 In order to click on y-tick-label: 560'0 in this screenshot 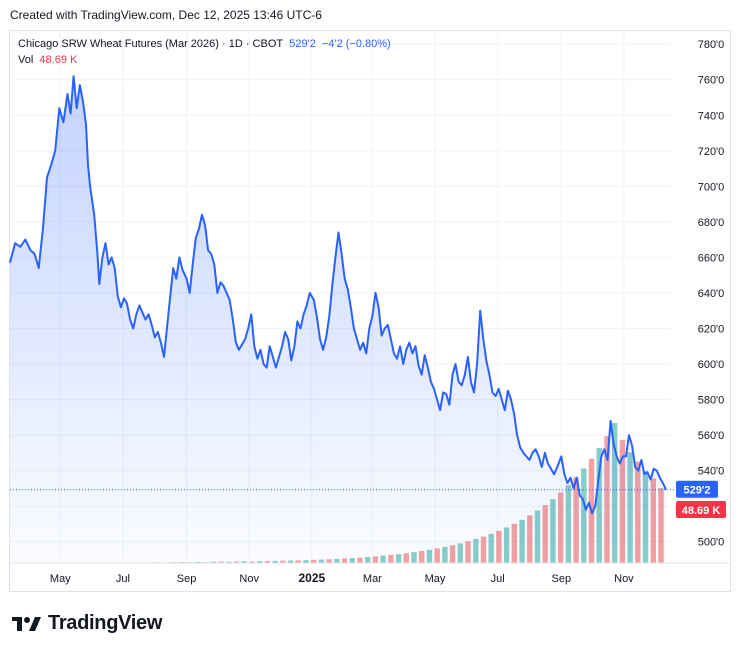, I will do `click(711, 436)`.